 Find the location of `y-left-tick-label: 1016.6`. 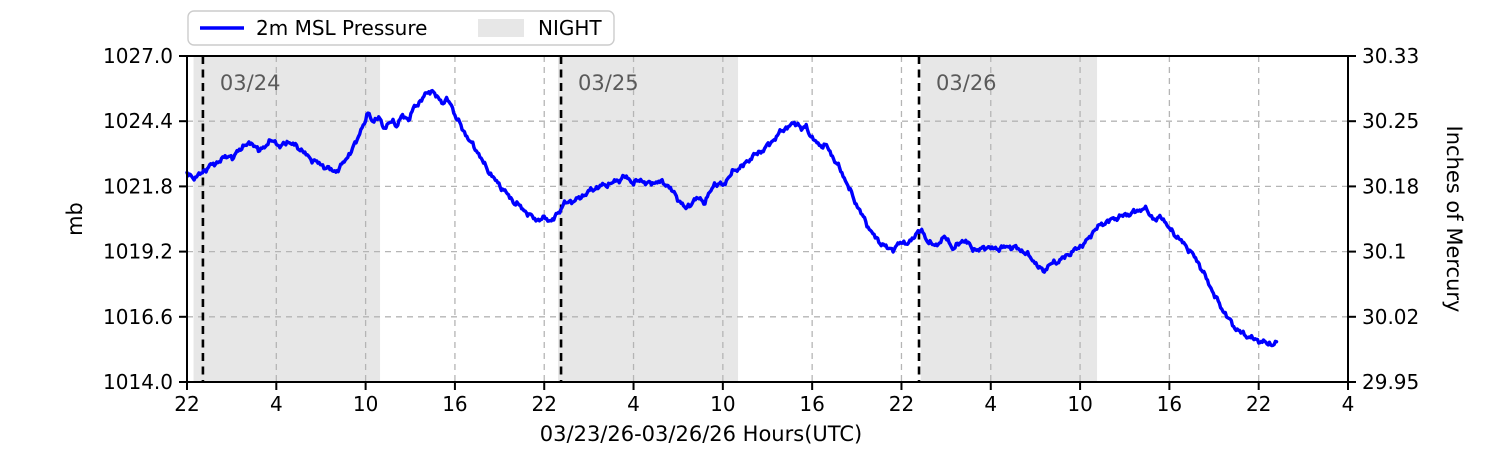

y-left-tick-label: 1016.6 is located at coordinates (138, 317).